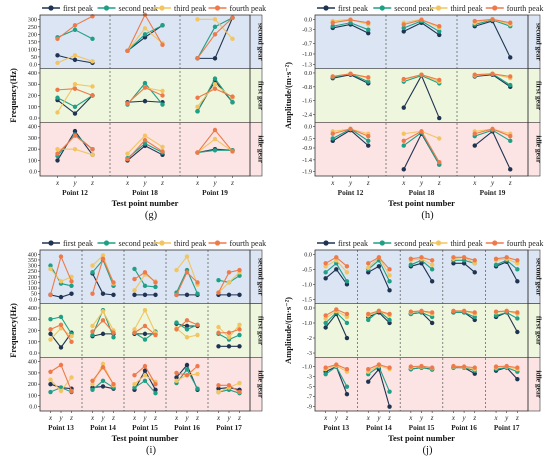 The height and width of the screenshot is (461, 550). What do you see at coordinates (307, 299) in the screenshot?
I see `y-tick-label: -1.5` at bounding box center [307, 299].